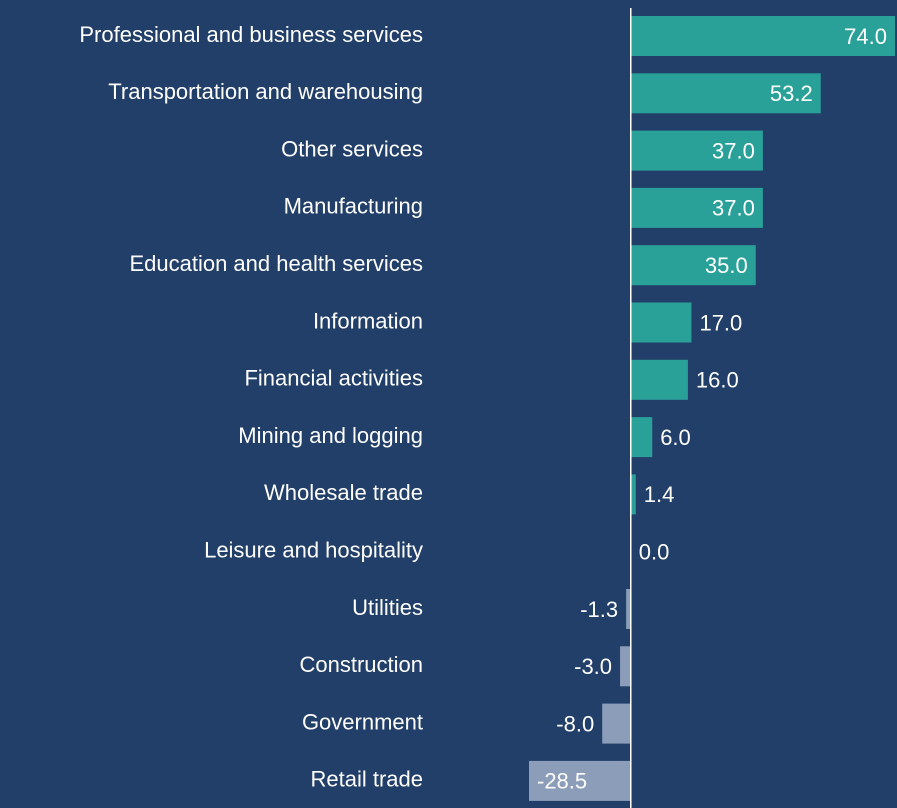  I want to click on category-label: Transportation and warehousing, so click(265, 91).